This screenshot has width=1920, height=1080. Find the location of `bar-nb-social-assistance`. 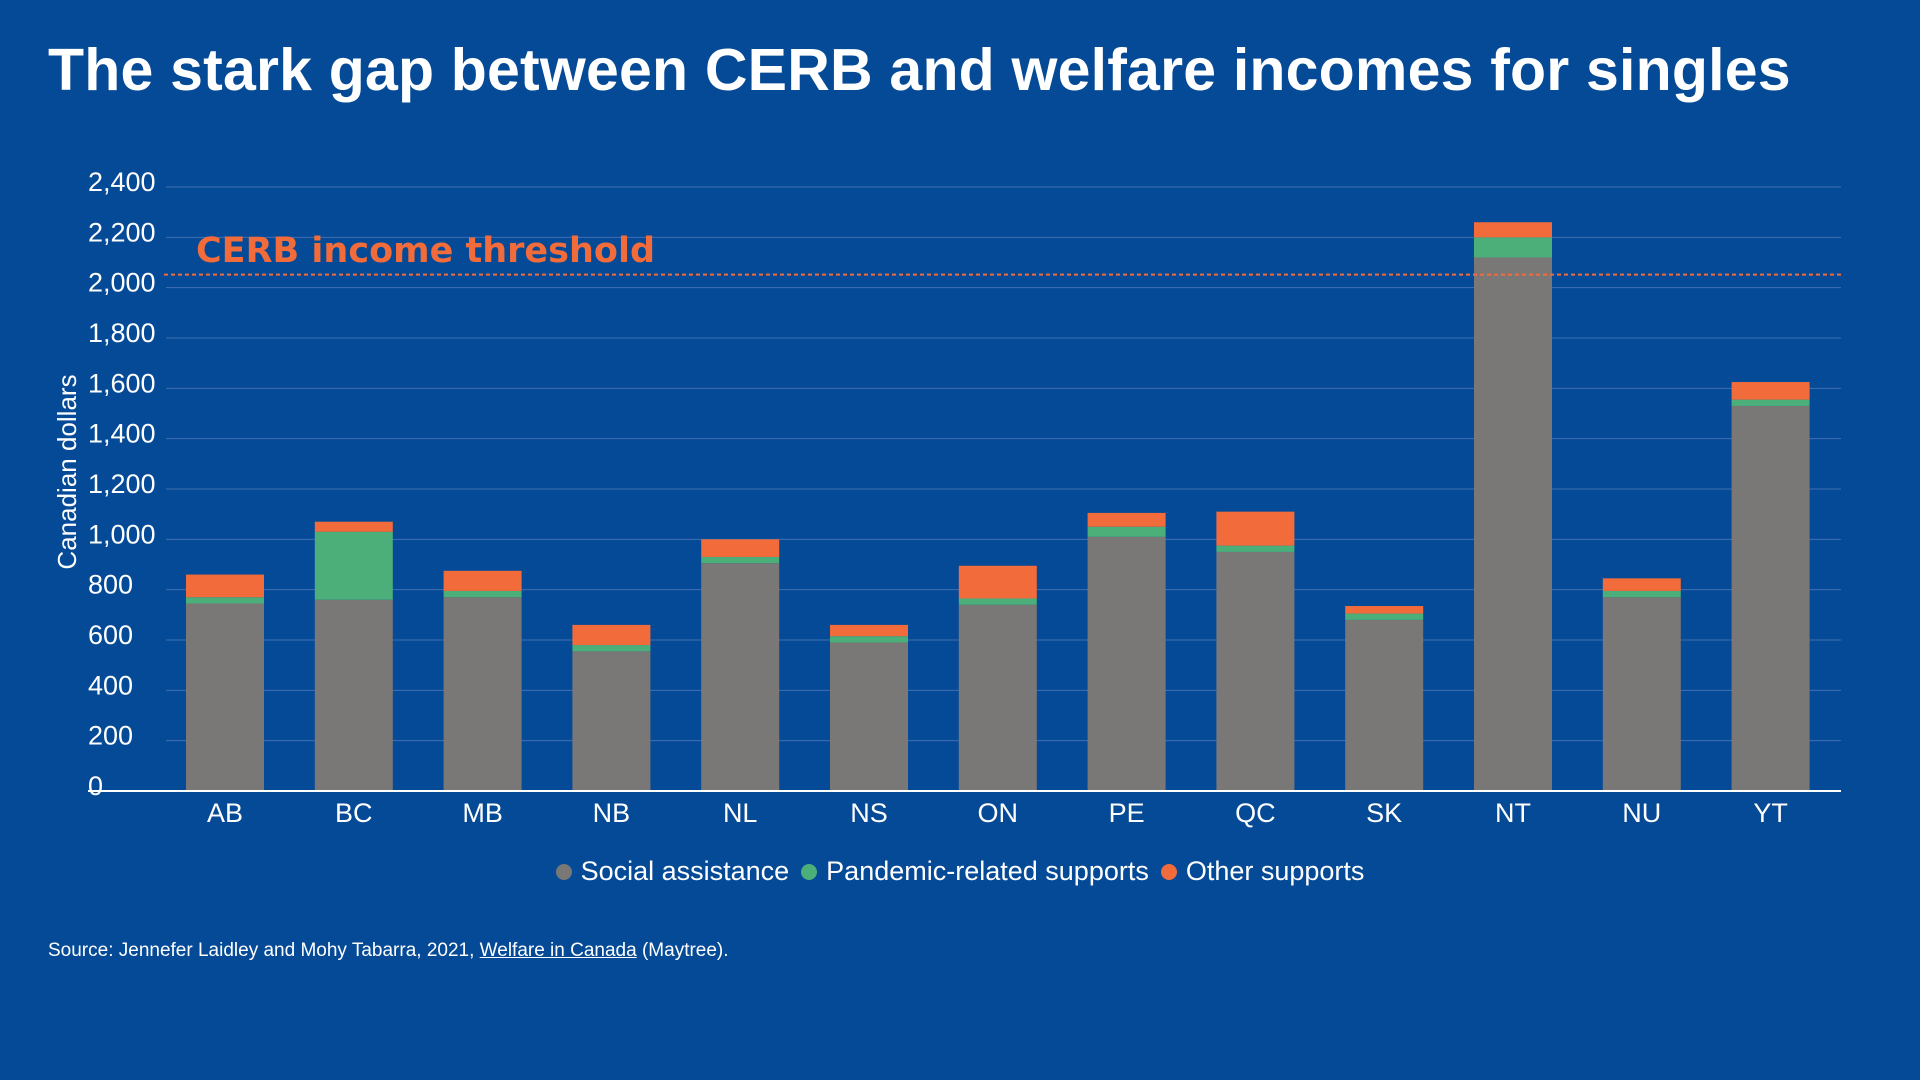

bar-nb-social-assistance is located at coordinates (611, 721).